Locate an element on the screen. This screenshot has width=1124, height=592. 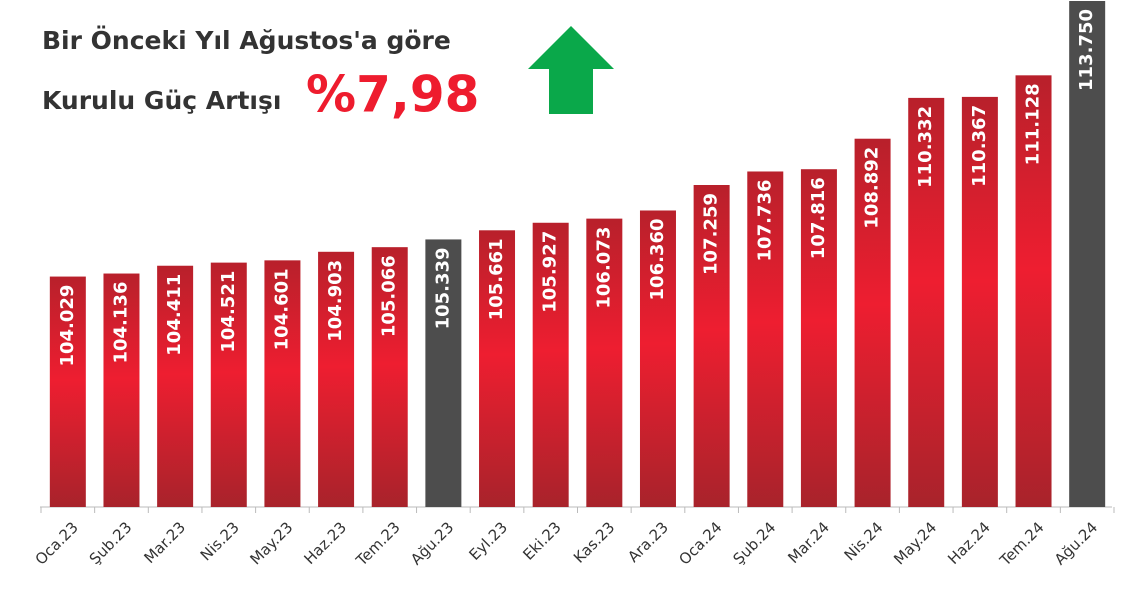
value-label: 105.066 is located at coordinates (389, 296).